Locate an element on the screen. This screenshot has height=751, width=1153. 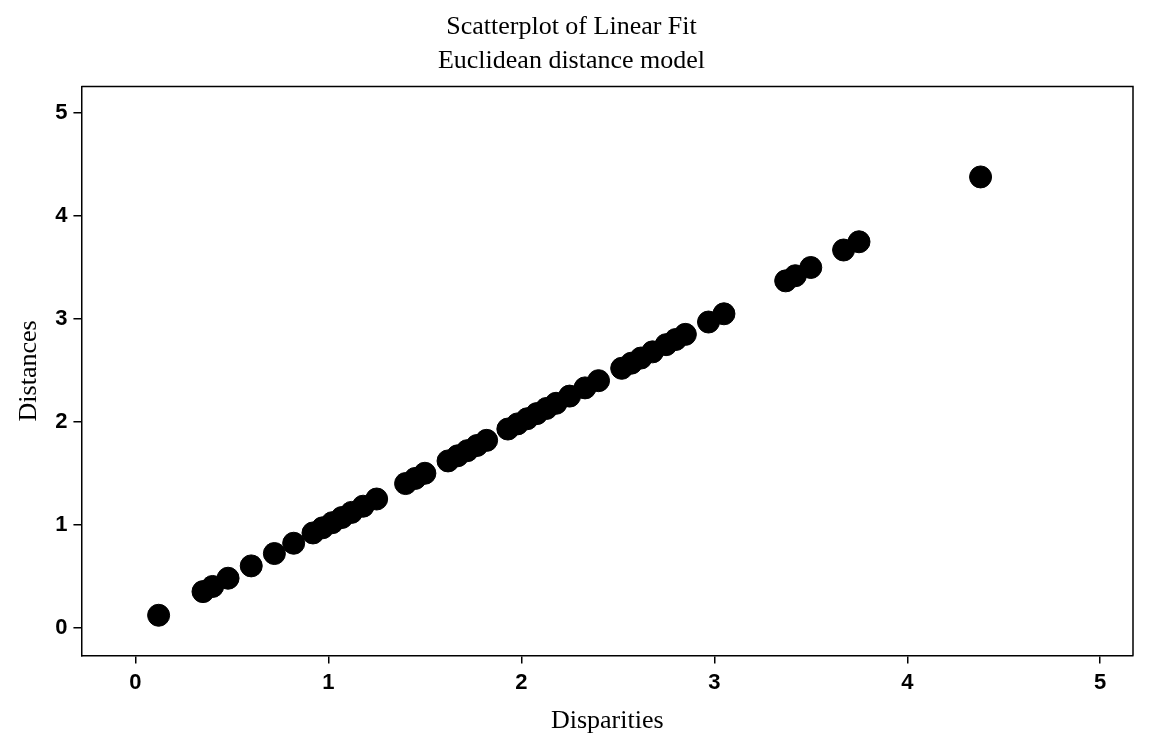
x-tick-label: 0 is located at coordinates (135, 681).